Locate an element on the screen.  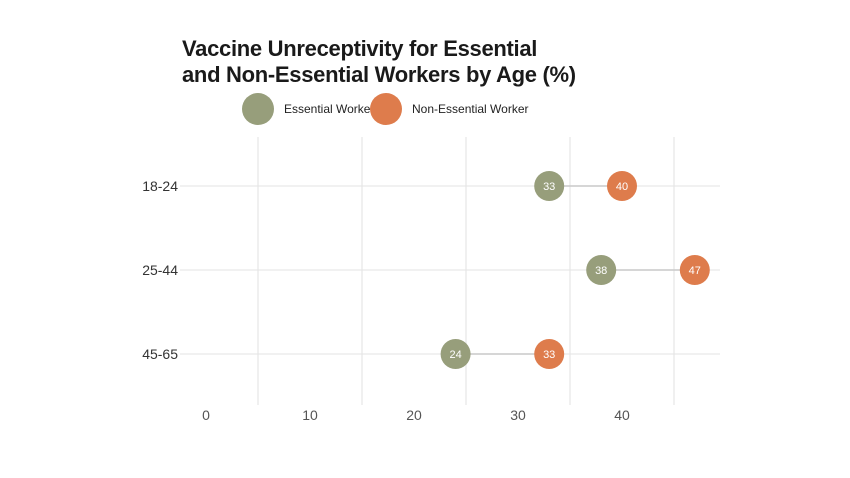
chart-title-line-2: and Non-Essential Workers by Age (%) is located at coordinates (379, 74).